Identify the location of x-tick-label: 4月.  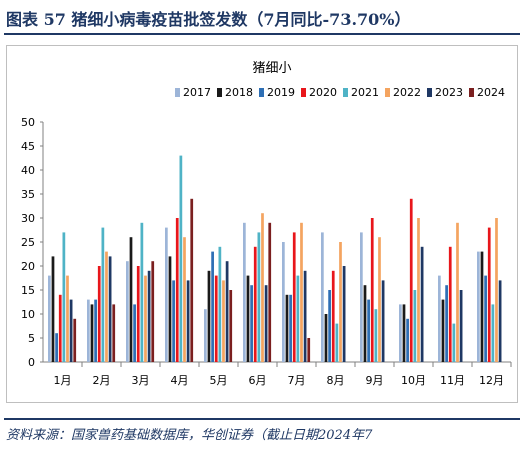
(180, 380).